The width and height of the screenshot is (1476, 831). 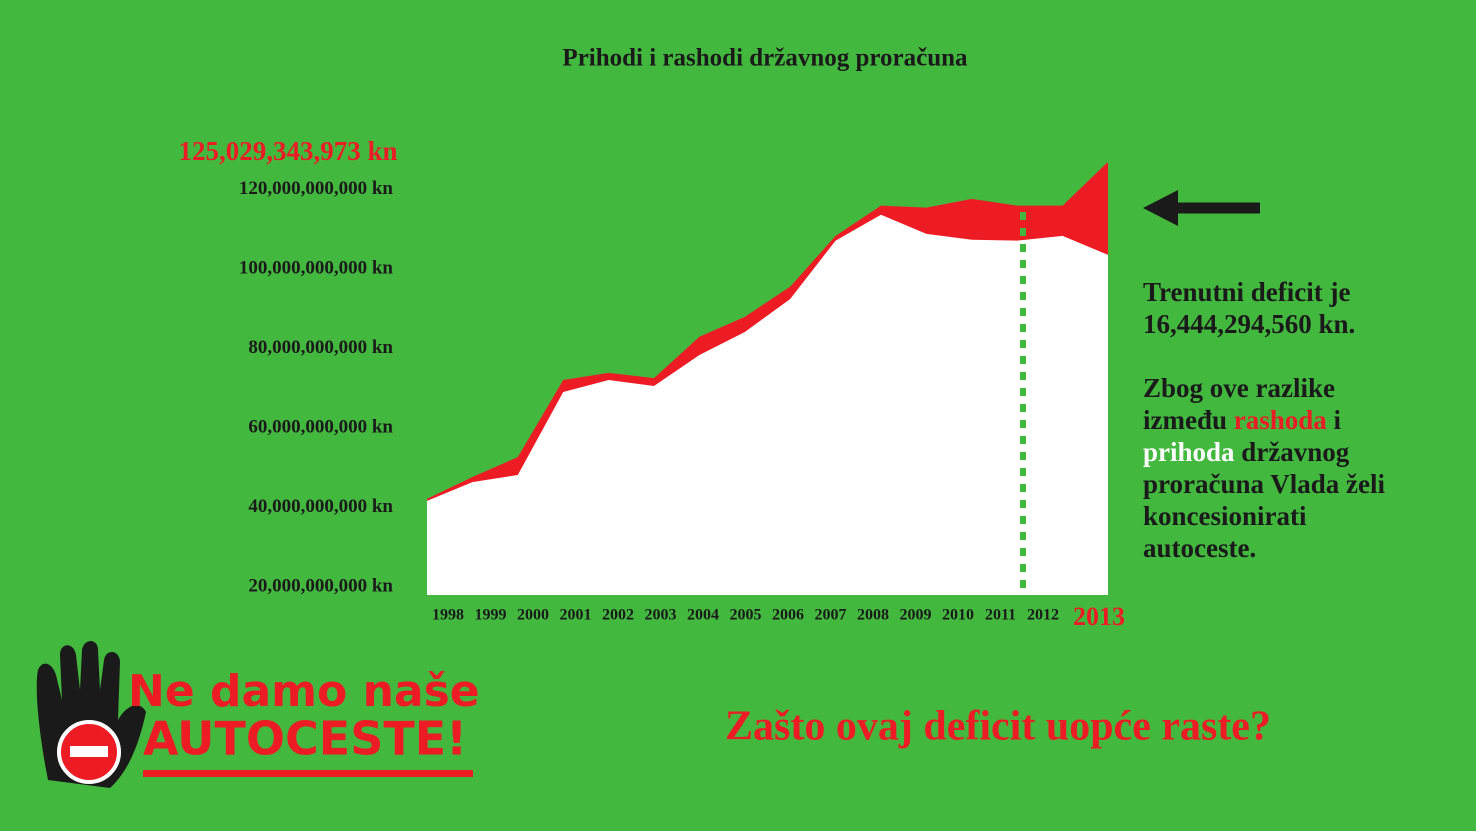 What do you see at coordinates (1280, 420) in the screenshot?
I see `highlight: rashoda` at bounding box center [1280, 420].